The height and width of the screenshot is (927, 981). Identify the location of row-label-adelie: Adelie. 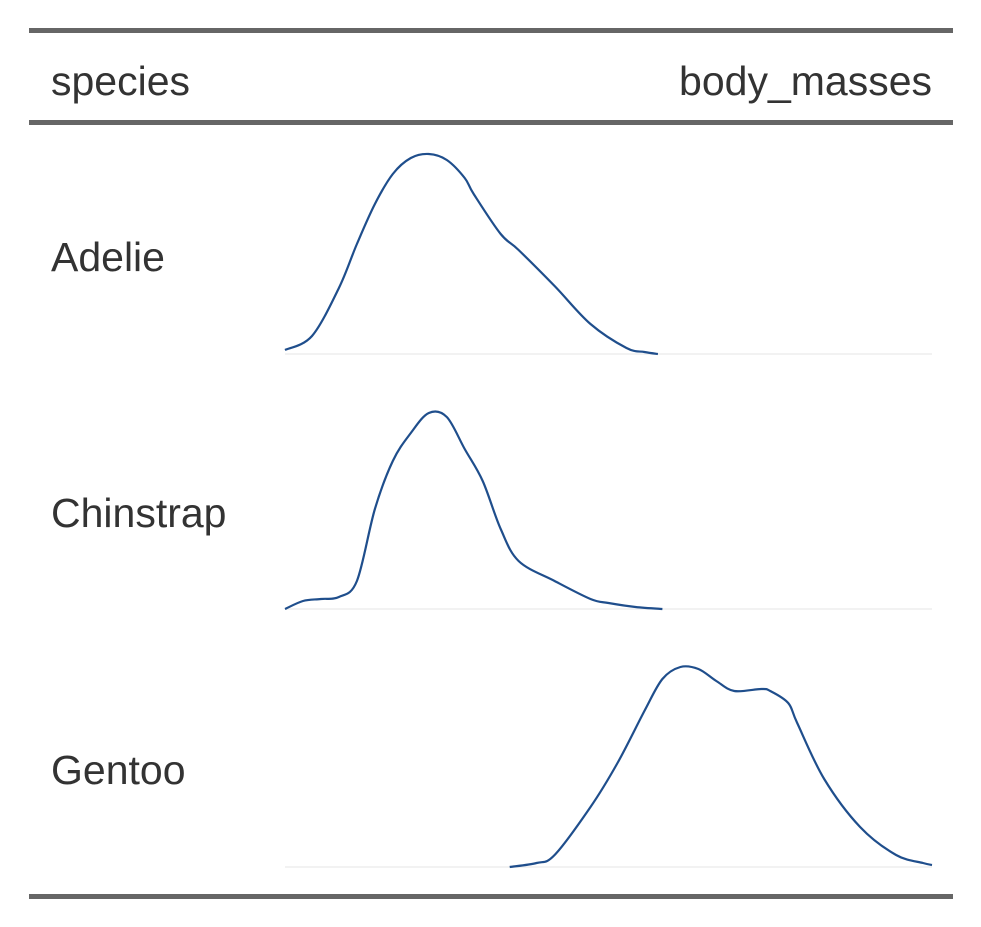
(108, 257).